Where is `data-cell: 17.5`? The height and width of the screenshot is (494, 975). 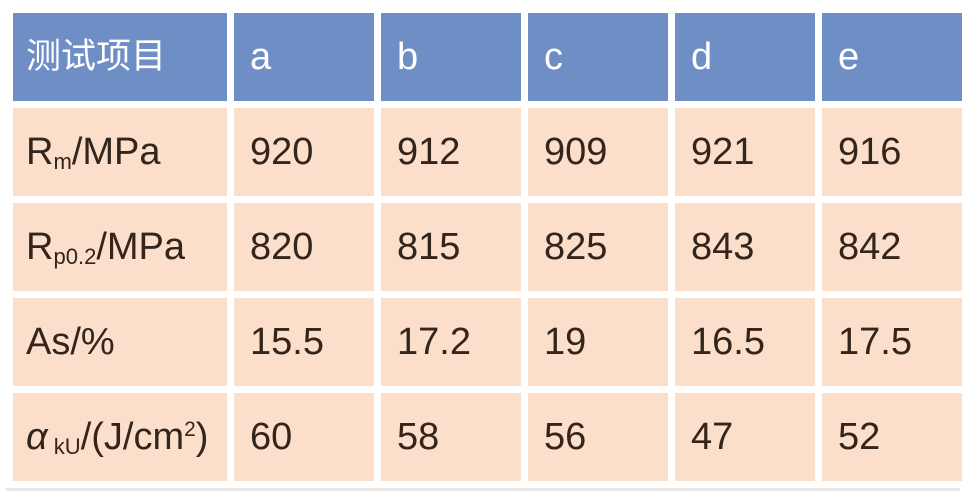 data-cell: 17.5 is located at coordinates (892, 342).